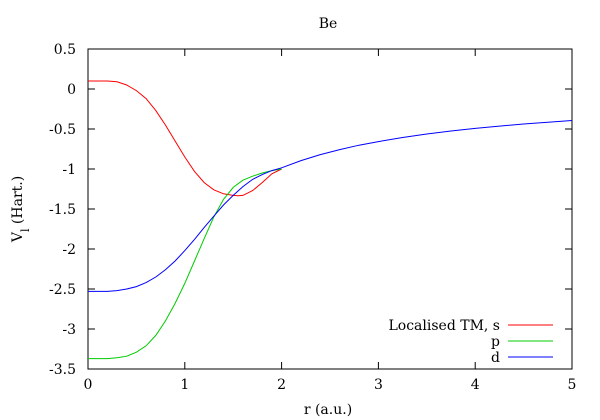 The width and height of the screenshot is (600, 420). What do you see at coordinates (378, 385) in the screenshot?
I see `x-tick-label: 3` at bounding box center [378, 385].